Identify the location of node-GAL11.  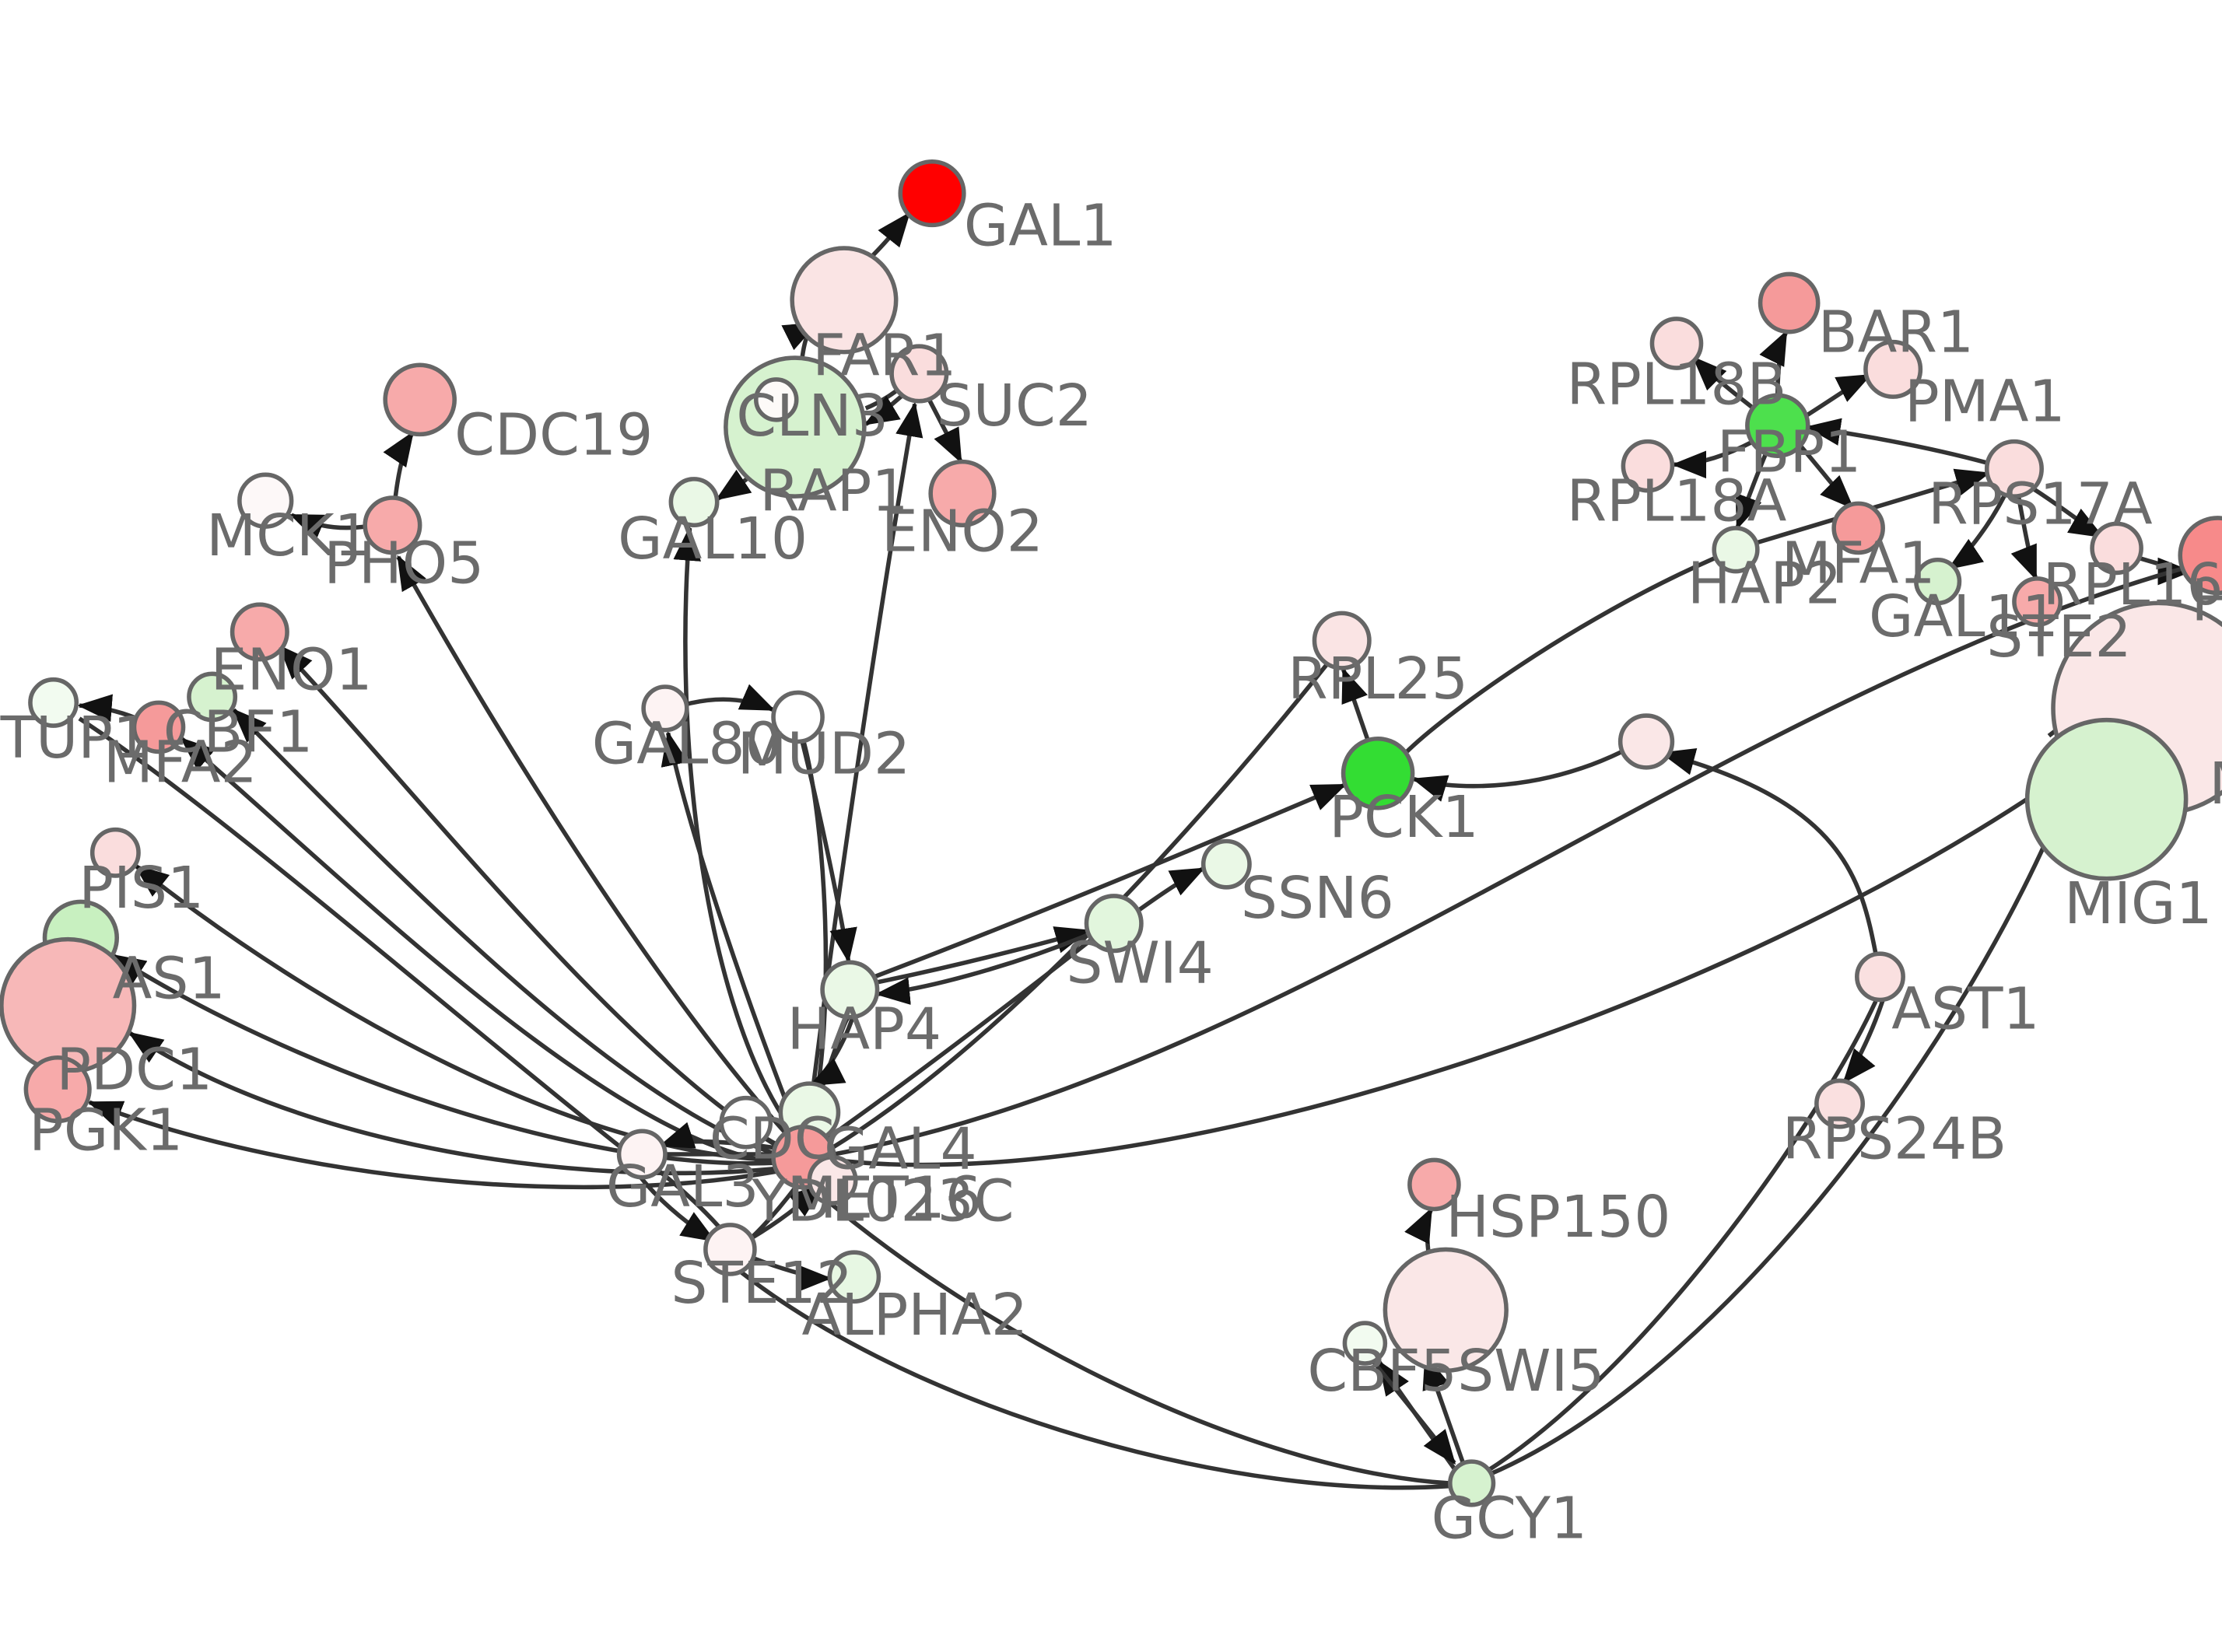
(1938, 582).